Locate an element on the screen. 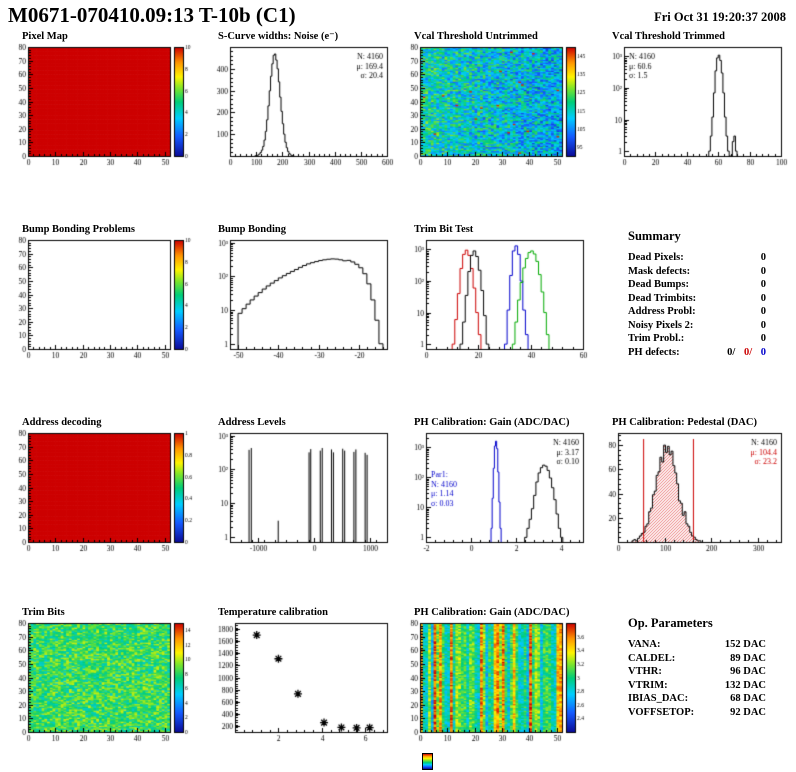 Image resolution: width=796 pixels, height=772 pixels. panel-pixel-map: Pixel Map is located at coordinates (106, 103).